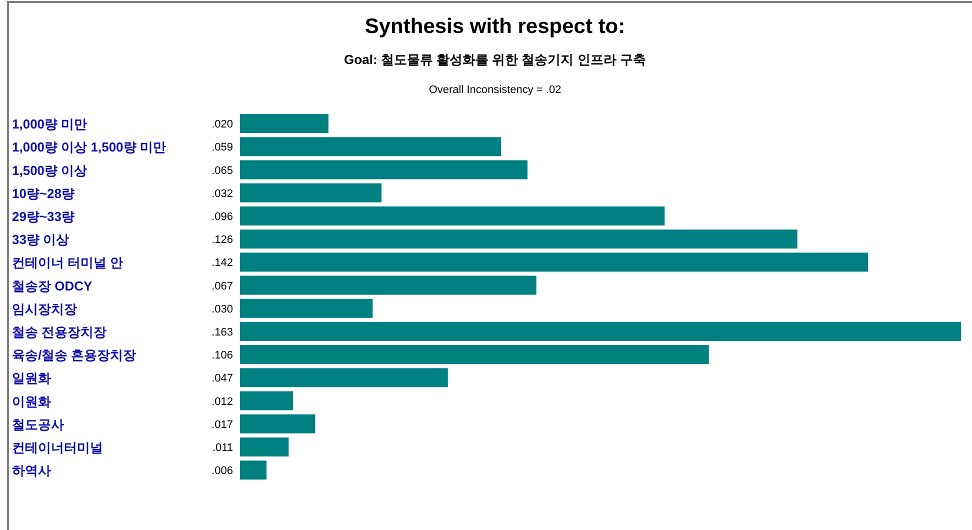 Image resolution: width=972 pixels, height=530 pixels. I want to click on y-tick-label: 1,000량 이상 1,500량 미만, so click(89, 147).